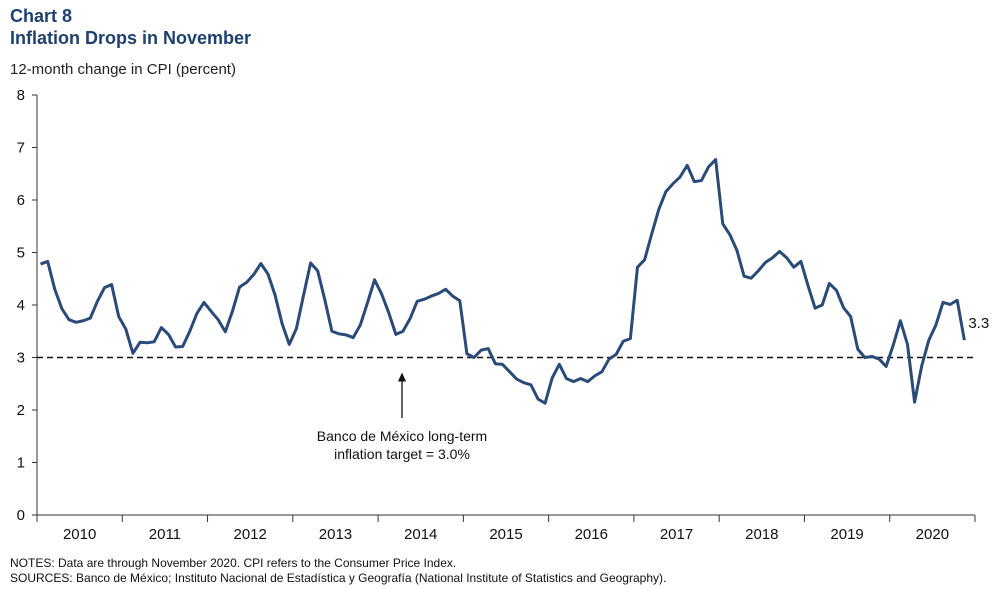 This screenshot has height=589, width=997. Describe the element at coordinates (335, 534) in the screenshot. I see `x-tick-label: 2013` at that location.